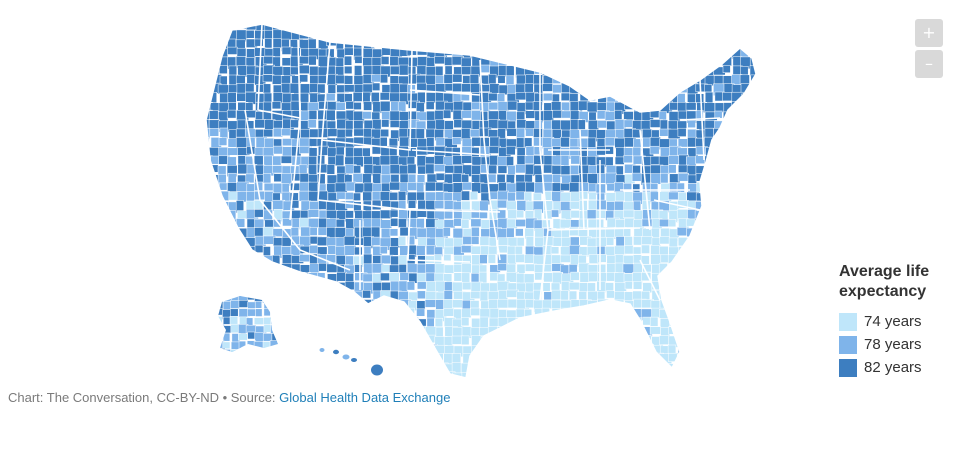 The image size is (958, 461). What do you see at coordinates (929, 64) in the screenshot?
I see `zoom-out-button: –` at bounding box center [929, 64].